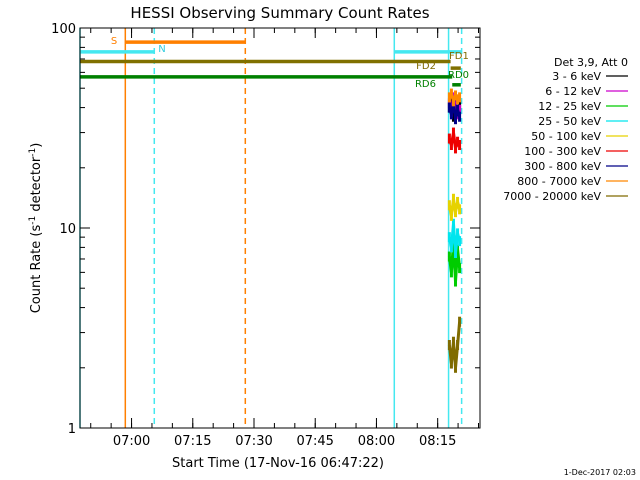 Image resolution: width=640 pixels, height=480 pixels. What do you see at coordinates (562, 151) in the screenshot?
I see `legend-entry-label-5: 100 - 300 keV` at bounding box center [562, 151].